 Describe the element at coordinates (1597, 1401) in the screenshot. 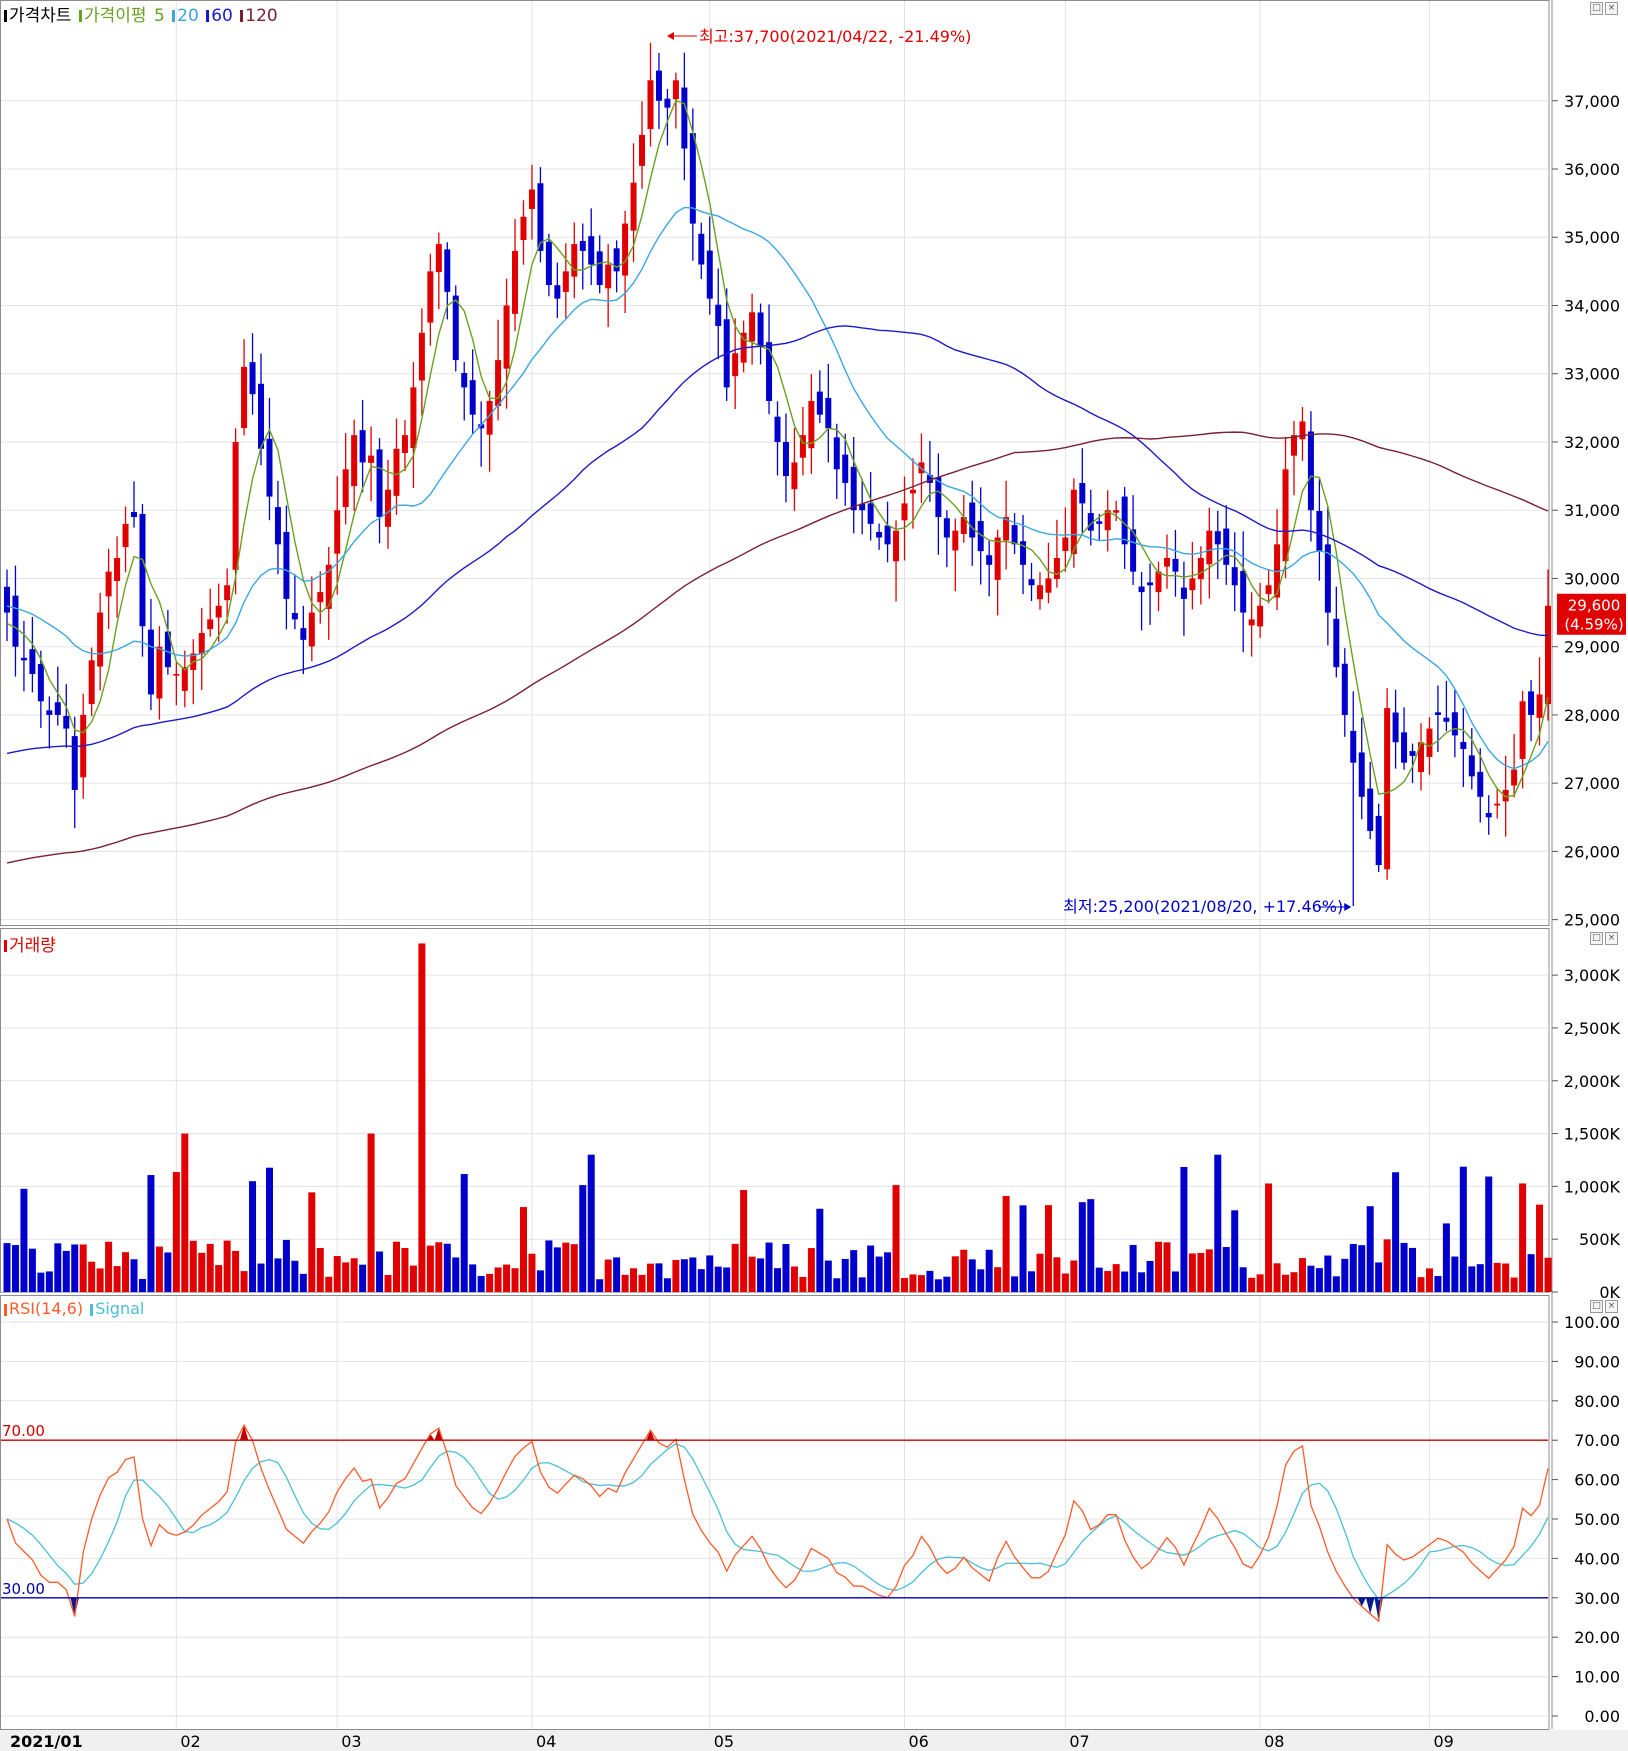

I see `rsi-tick-label: 80.00` at that location.